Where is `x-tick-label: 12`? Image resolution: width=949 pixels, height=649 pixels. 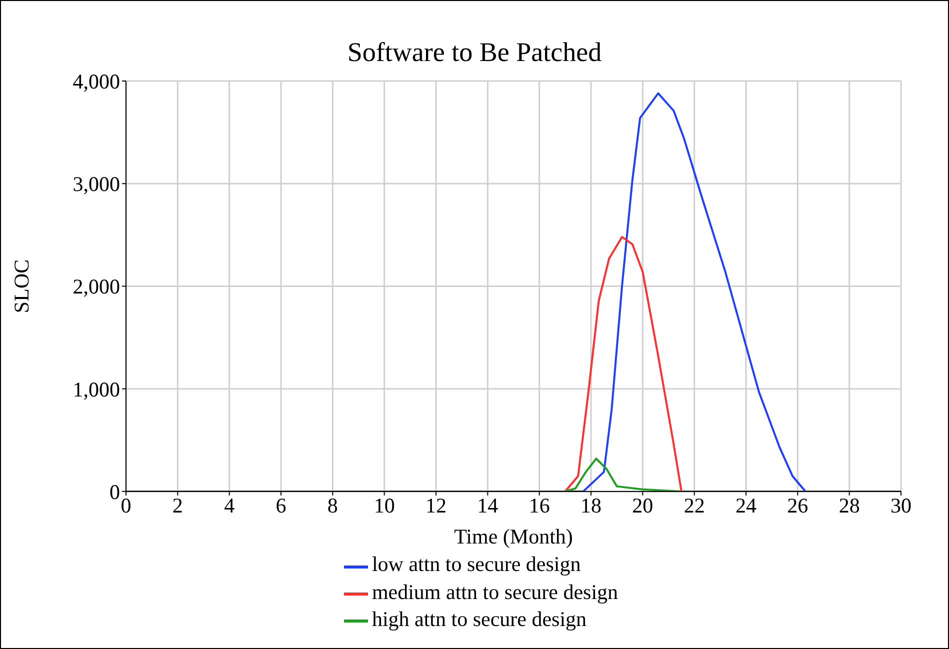 x-tick-label: 12 is located at coordinates (436, 505).